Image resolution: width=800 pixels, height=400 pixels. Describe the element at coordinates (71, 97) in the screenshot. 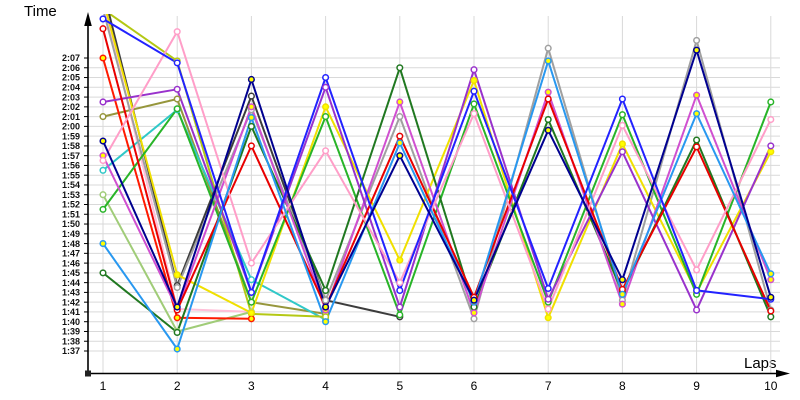

I see `y-tick-label: 2:03` at that location.